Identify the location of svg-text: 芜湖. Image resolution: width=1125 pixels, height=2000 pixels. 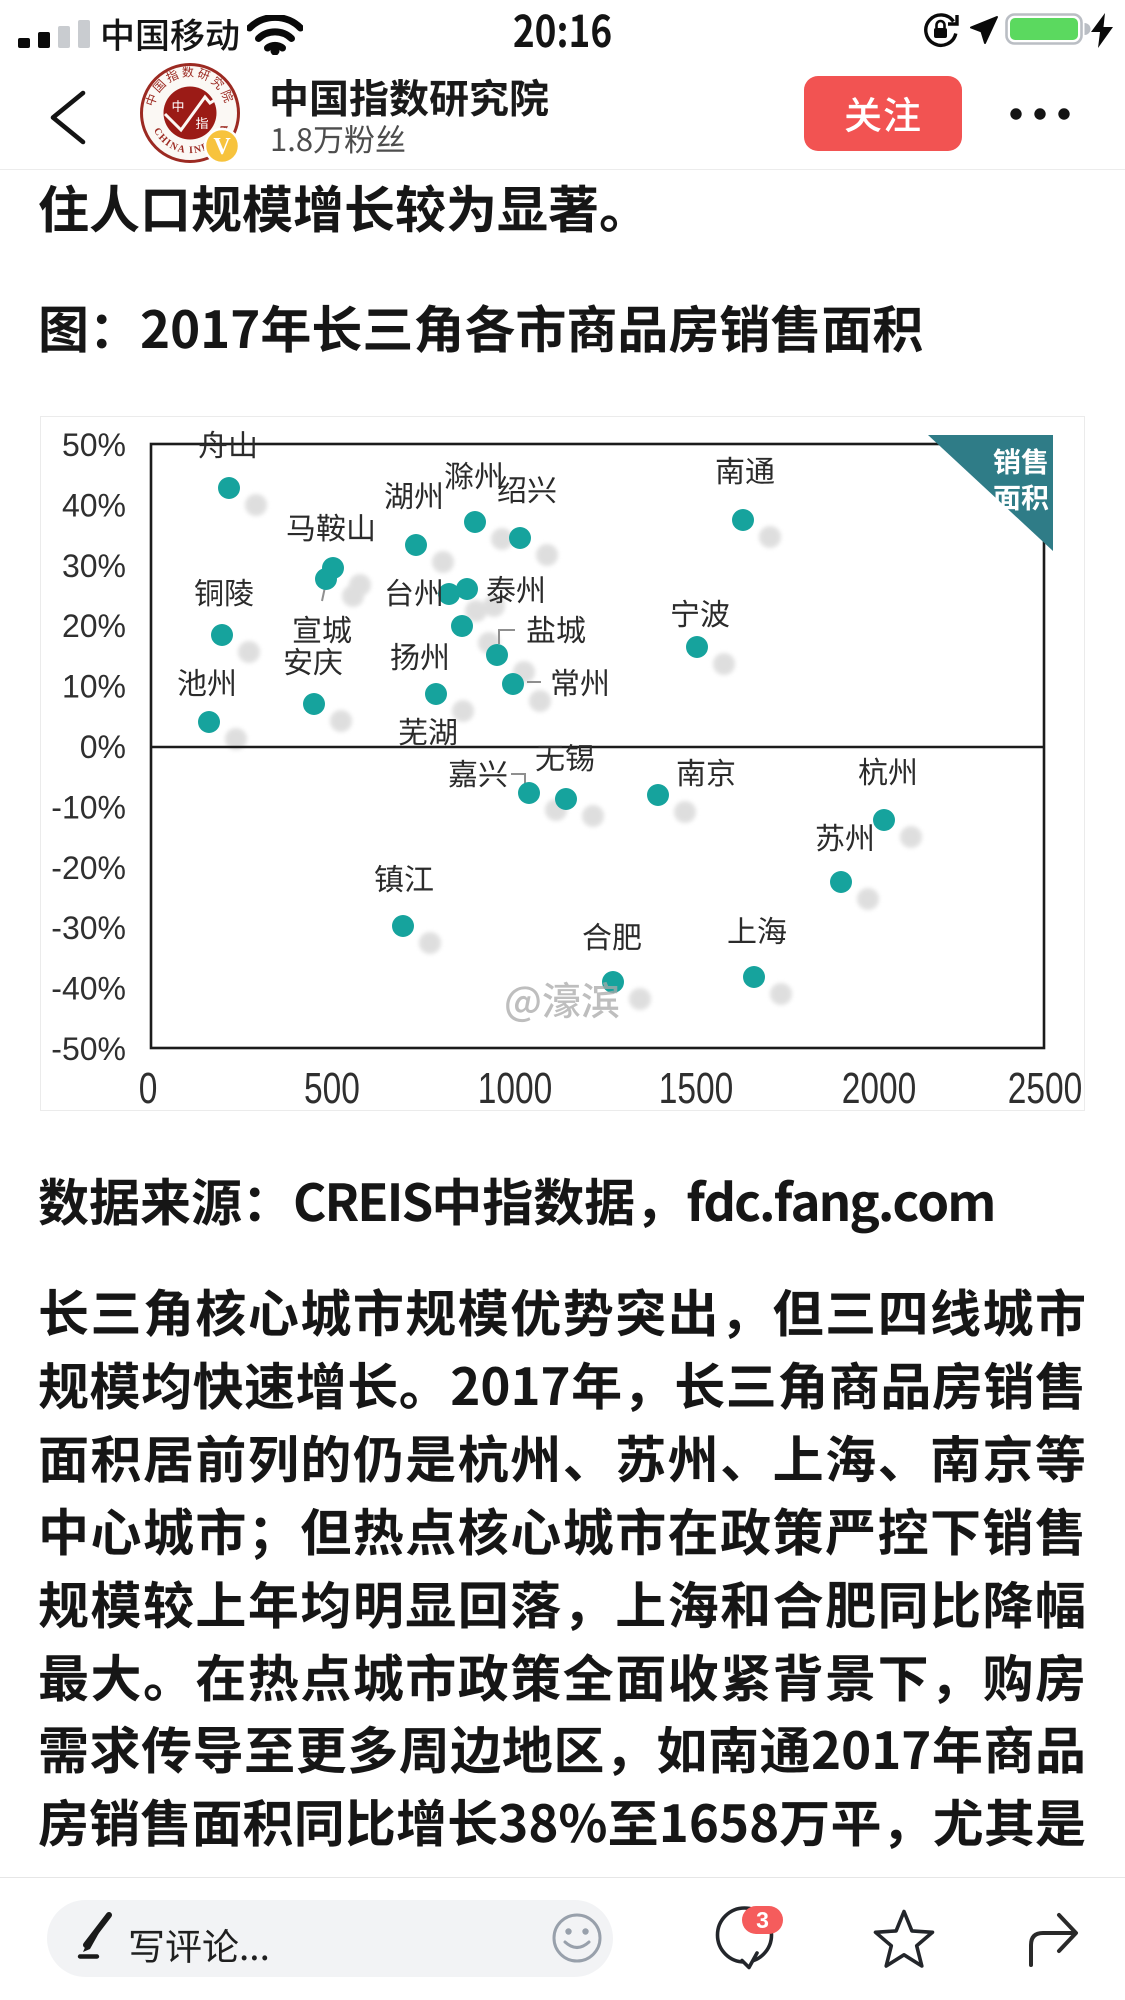
(428, 730).